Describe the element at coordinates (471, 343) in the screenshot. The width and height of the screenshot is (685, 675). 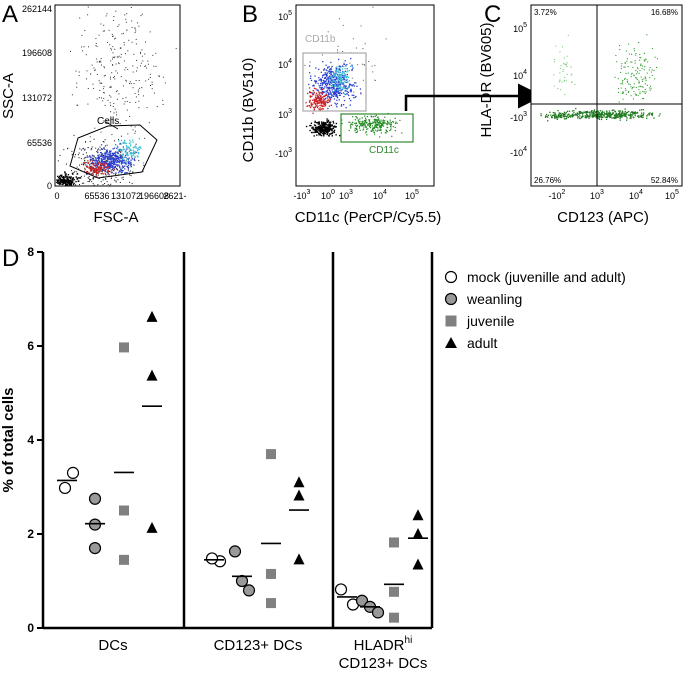
I see `legend-item-adult: adult` at that location.